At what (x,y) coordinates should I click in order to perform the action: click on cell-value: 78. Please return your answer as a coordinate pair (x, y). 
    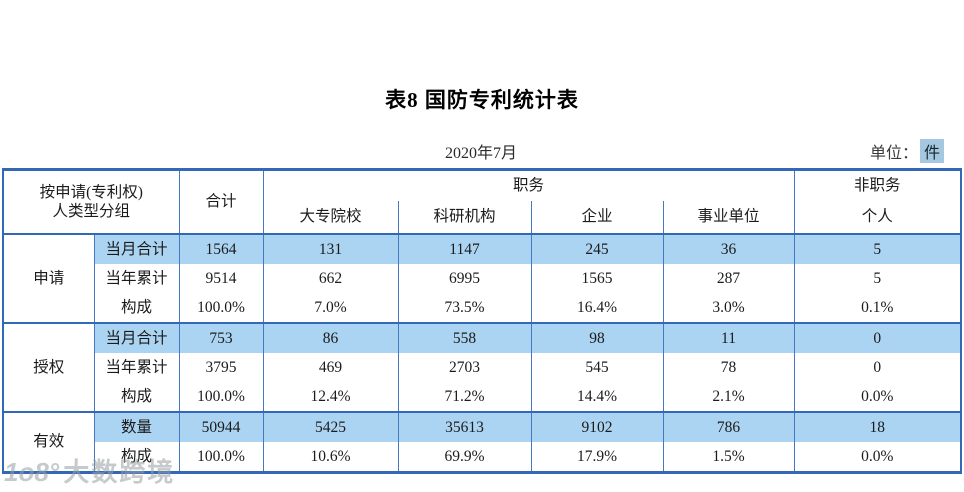
    Looking at the image, I should click on (728, 367).